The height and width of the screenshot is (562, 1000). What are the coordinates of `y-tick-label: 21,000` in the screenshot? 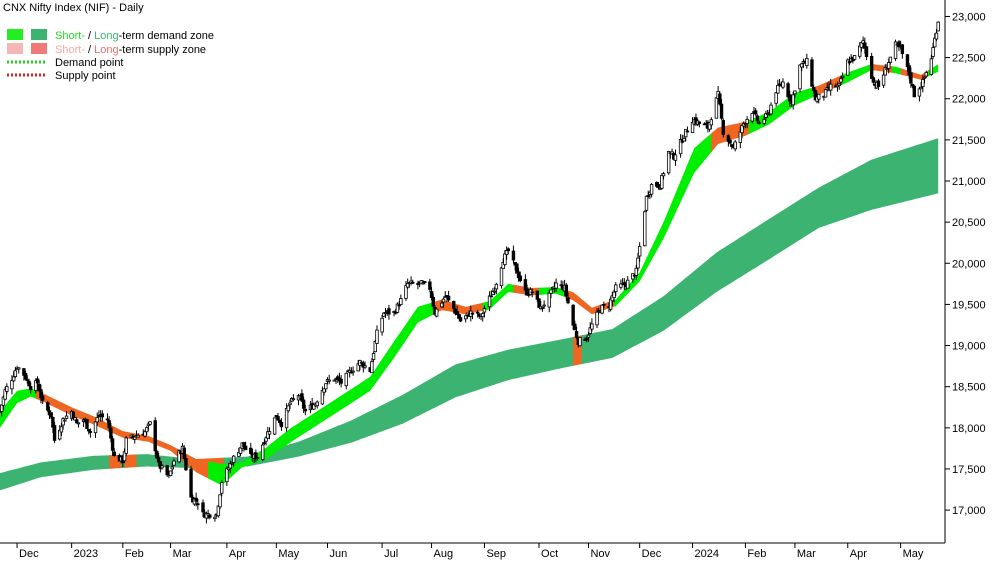 It's located at (969, 182).